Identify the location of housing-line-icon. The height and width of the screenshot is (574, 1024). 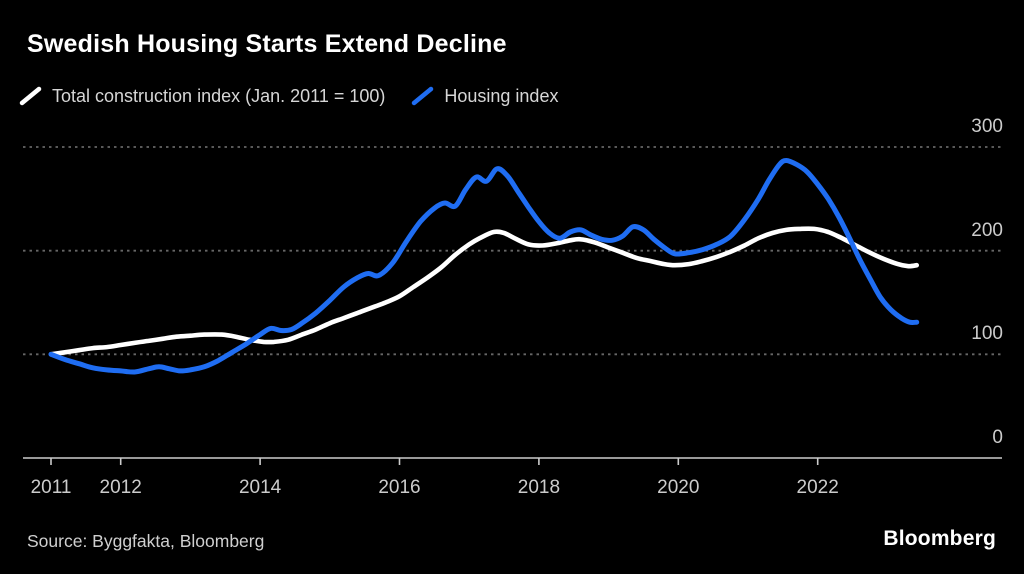
(423, 96).